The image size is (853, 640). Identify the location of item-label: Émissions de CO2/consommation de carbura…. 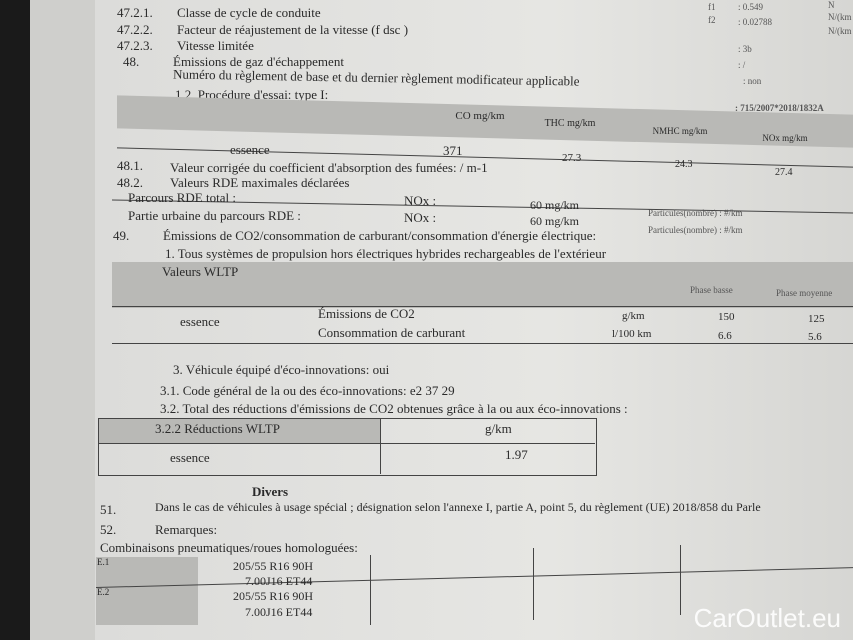
(380, 235).